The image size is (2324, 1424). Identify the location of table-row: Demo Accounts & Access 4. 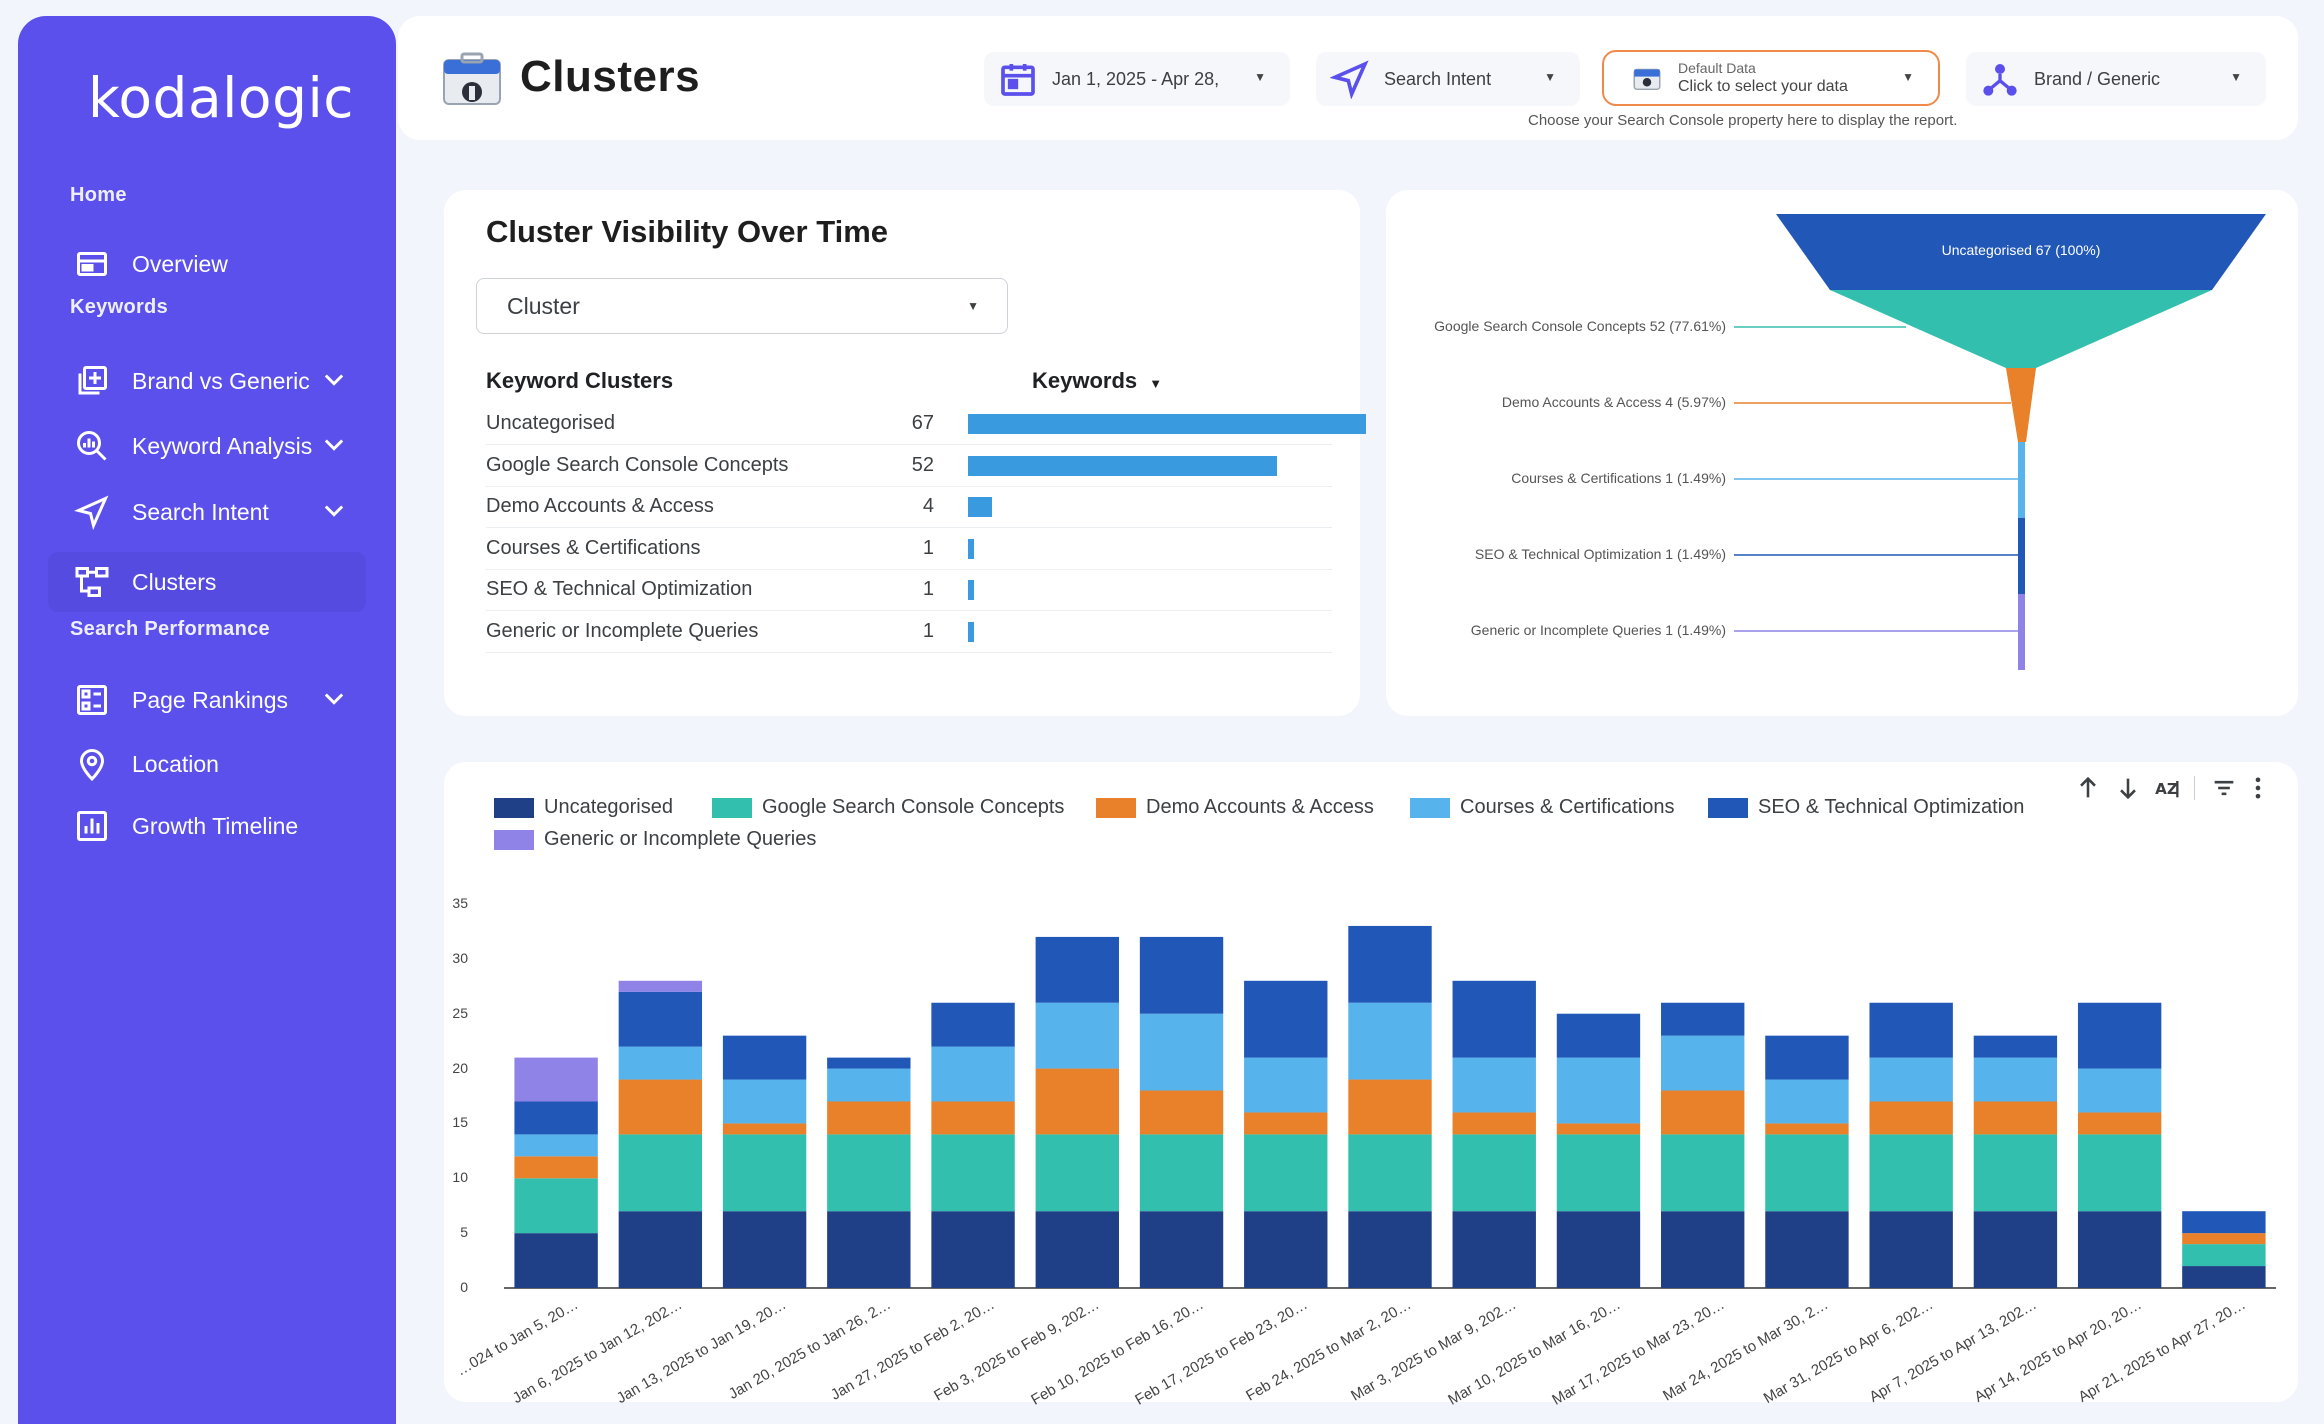
(909, 507).